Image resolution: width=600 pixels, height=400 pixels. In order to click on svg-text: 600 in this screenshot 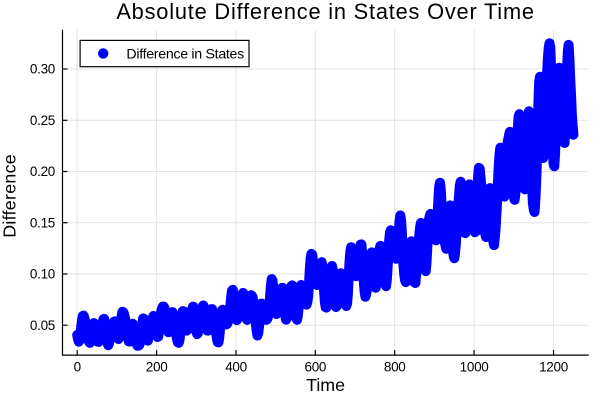, I will do `click(315, 367)`.